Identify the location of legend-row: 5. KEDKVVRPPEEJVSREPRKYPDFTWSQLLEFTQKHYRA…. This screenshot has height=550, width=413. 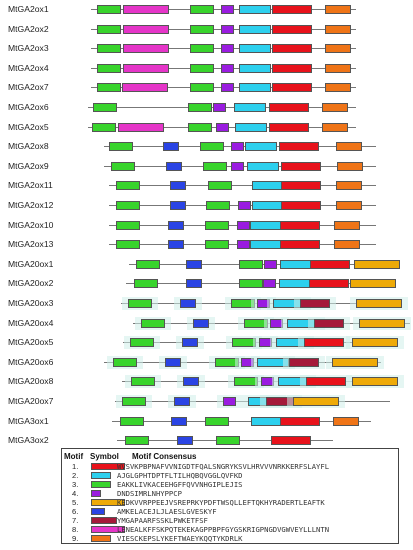
(230, 502).